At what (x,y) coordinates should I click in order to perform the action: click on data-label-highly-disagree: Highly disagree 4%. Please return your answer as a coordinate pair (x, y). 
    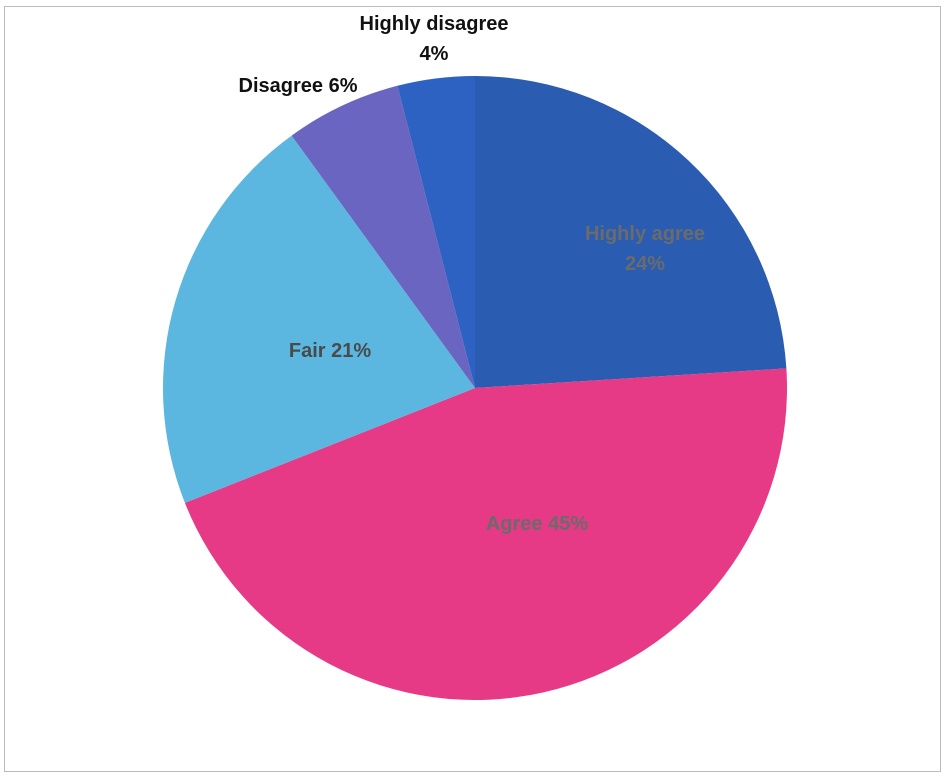
    Looking at the image, I should click on (434, 39).